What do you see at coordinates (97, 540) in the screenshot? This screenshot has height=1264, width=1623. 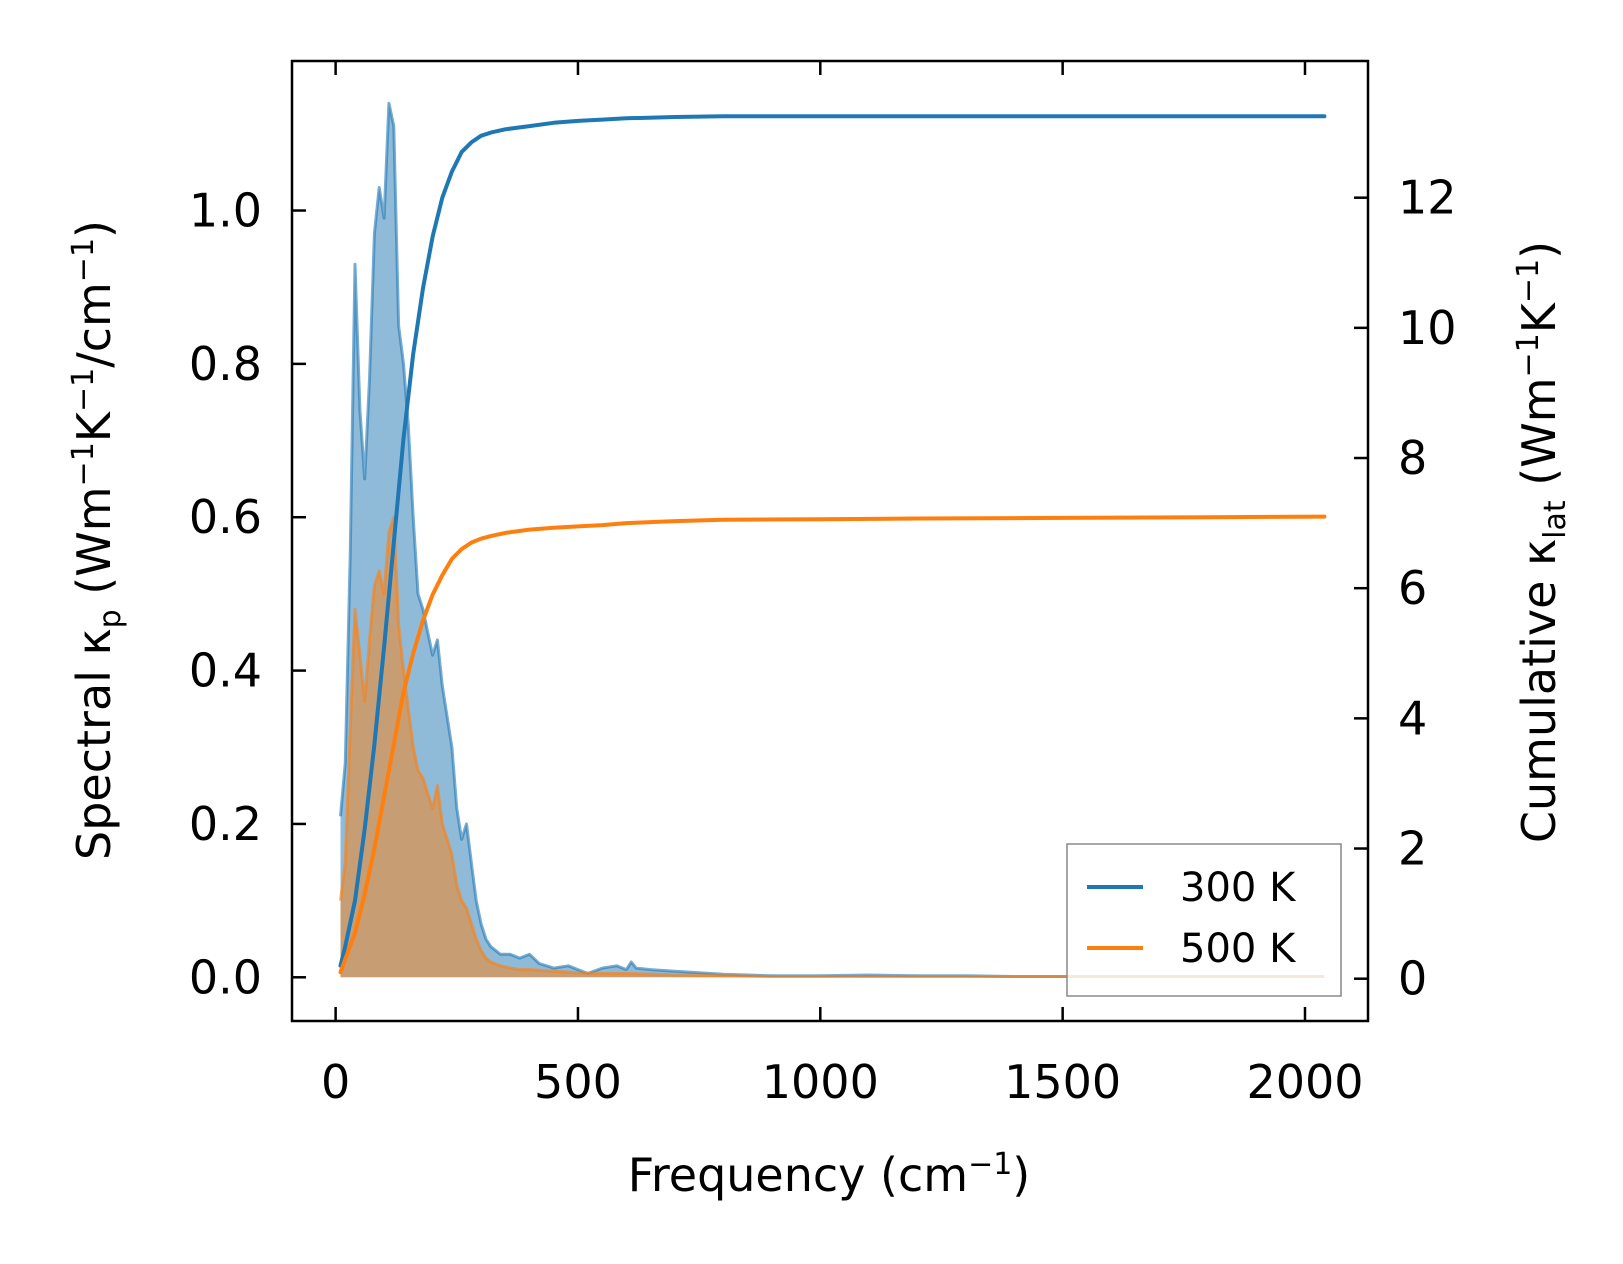 I see `y-axis-label-left: Spectral κp (Wm−1K−1/cm−1)` at bounding box center [97, 540].